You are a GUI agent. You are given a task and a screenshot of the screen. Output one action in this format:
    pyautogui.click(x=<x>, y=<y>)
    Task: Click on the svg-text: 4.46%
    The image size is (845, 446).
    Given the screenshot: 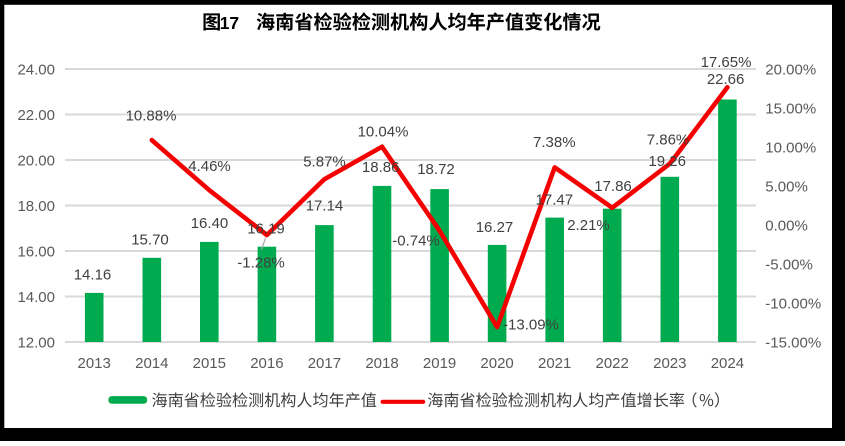 What is the action you would take?
    pyautogui.click(x=209, y=166)
    